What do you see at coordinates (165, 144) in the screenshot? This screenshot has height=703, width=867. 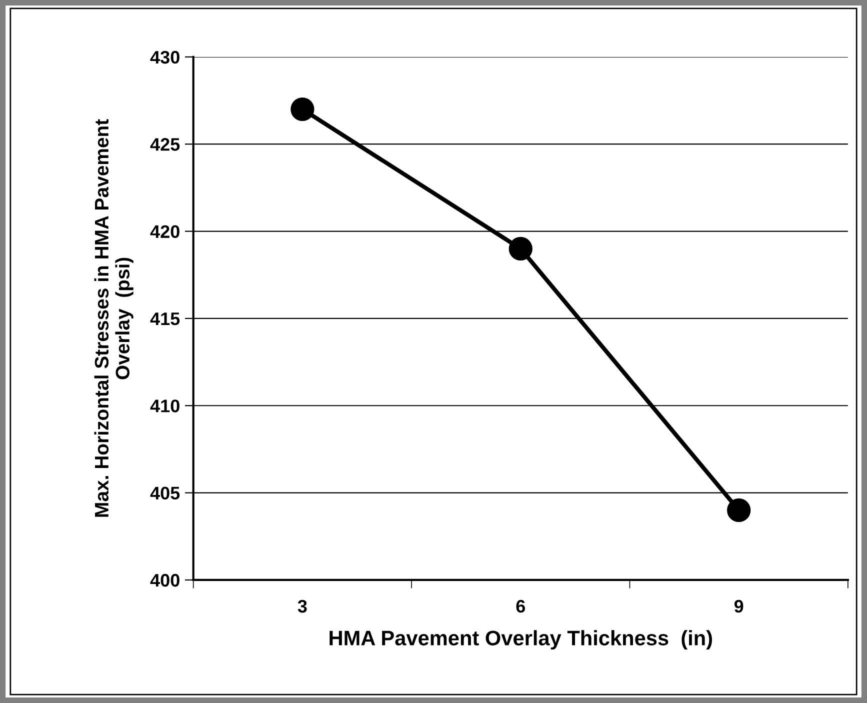 I see `y-tick-label: 425` at bounding box center [165, 144].